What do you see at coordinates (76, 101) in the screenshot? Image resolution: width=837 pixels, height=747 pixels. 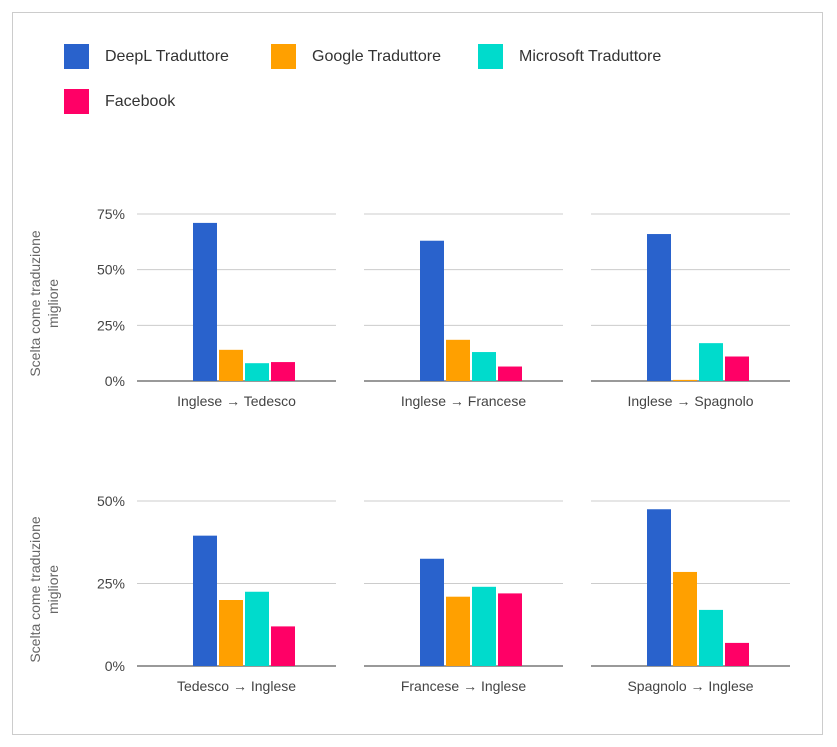 I see `legend-swatch-facebook` at bounding box center [76, 101].